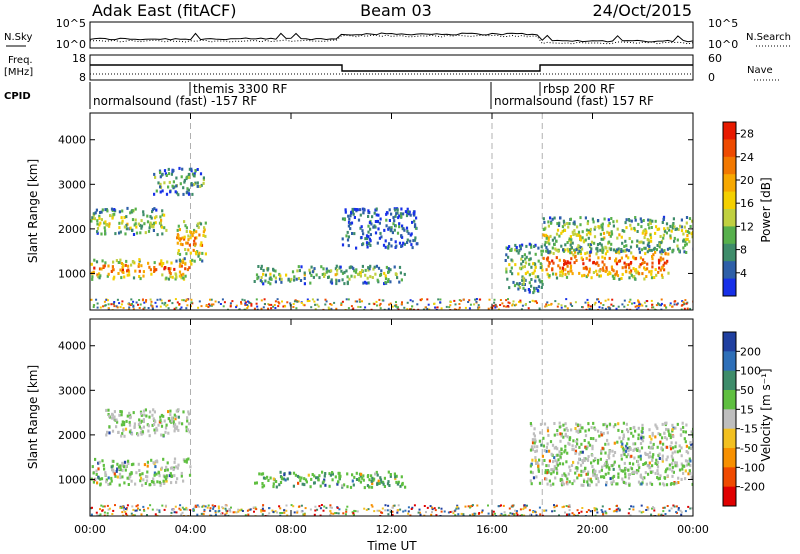 This screenshot has height=554, width=800. Describe the element at coordinates (766, 209) in the screenshot. I see `power-colorbar-label: Power [dB]` at that location.